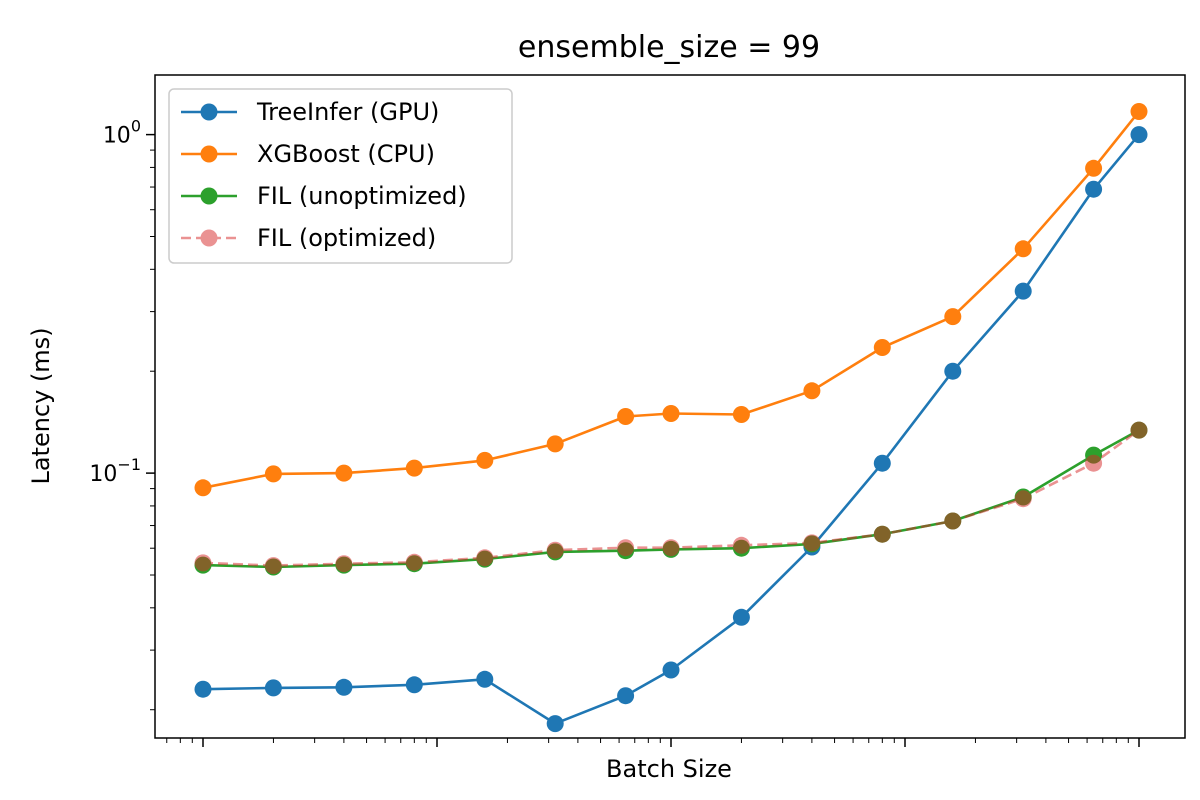 The image size is (1200, 800). Describe the element at coordinates (347, 112) in the screenshot. I see `legend-label: TreeInfer (GPU)` at that location.